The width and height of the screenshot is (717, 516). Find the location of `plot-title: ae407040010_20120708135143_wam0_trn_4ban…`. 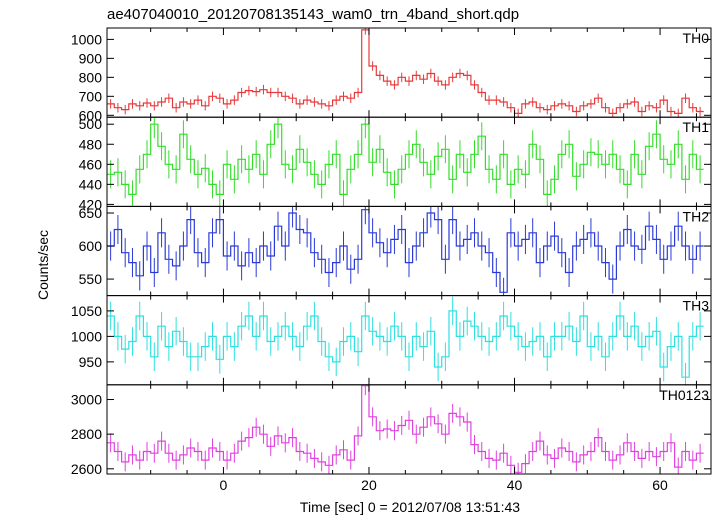

plot-title: ae407040010_20120708135143_wam0_trn_4ban… is located at coordinates (313, 14).